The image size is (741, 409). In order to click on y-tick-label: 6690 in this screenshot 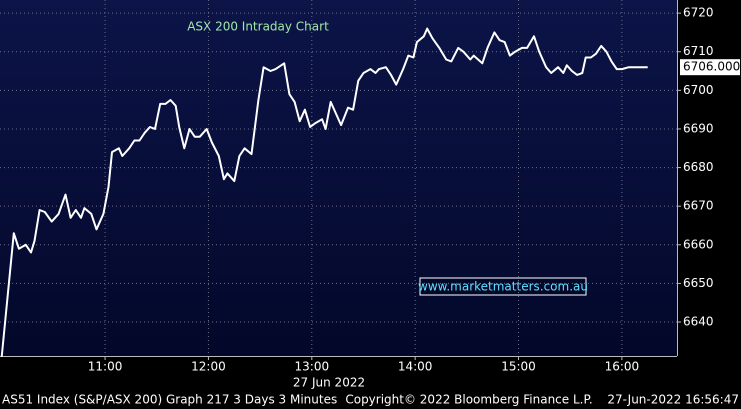, I will do `click(698, 128)`.